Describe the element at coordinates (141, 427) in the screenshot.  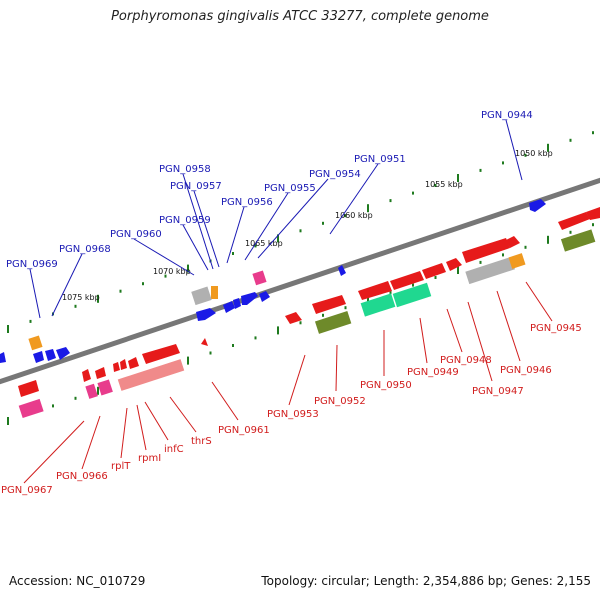
I see `leader-rpmI` at that location.